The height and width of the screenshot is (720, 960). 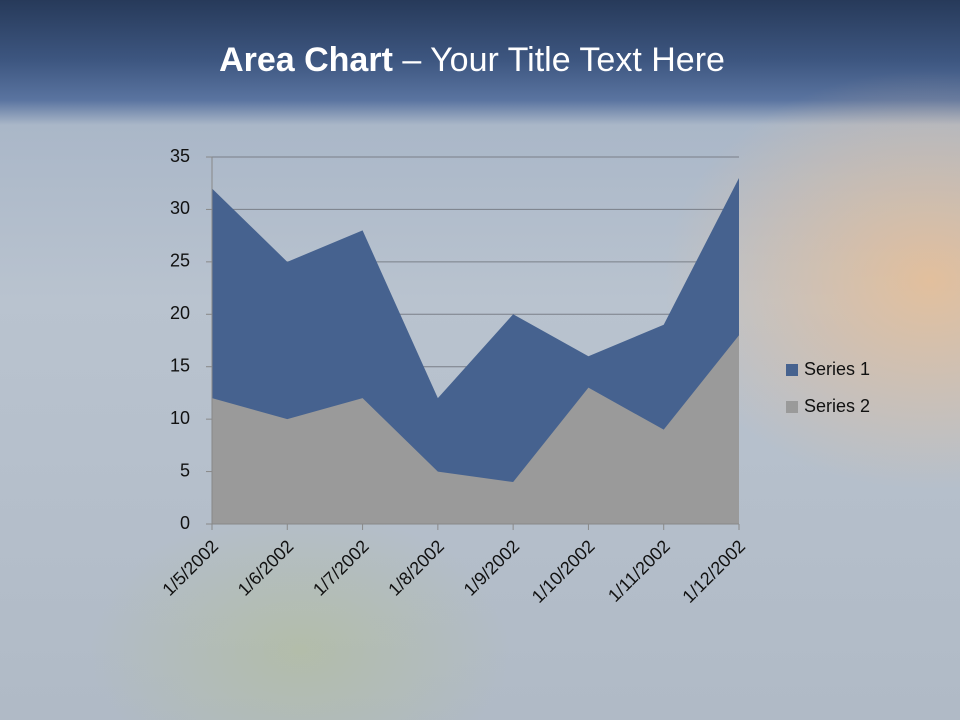 What do you see at coordinates (837, 369) in the screenshot?
I see `legend-label: Series 1` at bounding box center [837, 369].